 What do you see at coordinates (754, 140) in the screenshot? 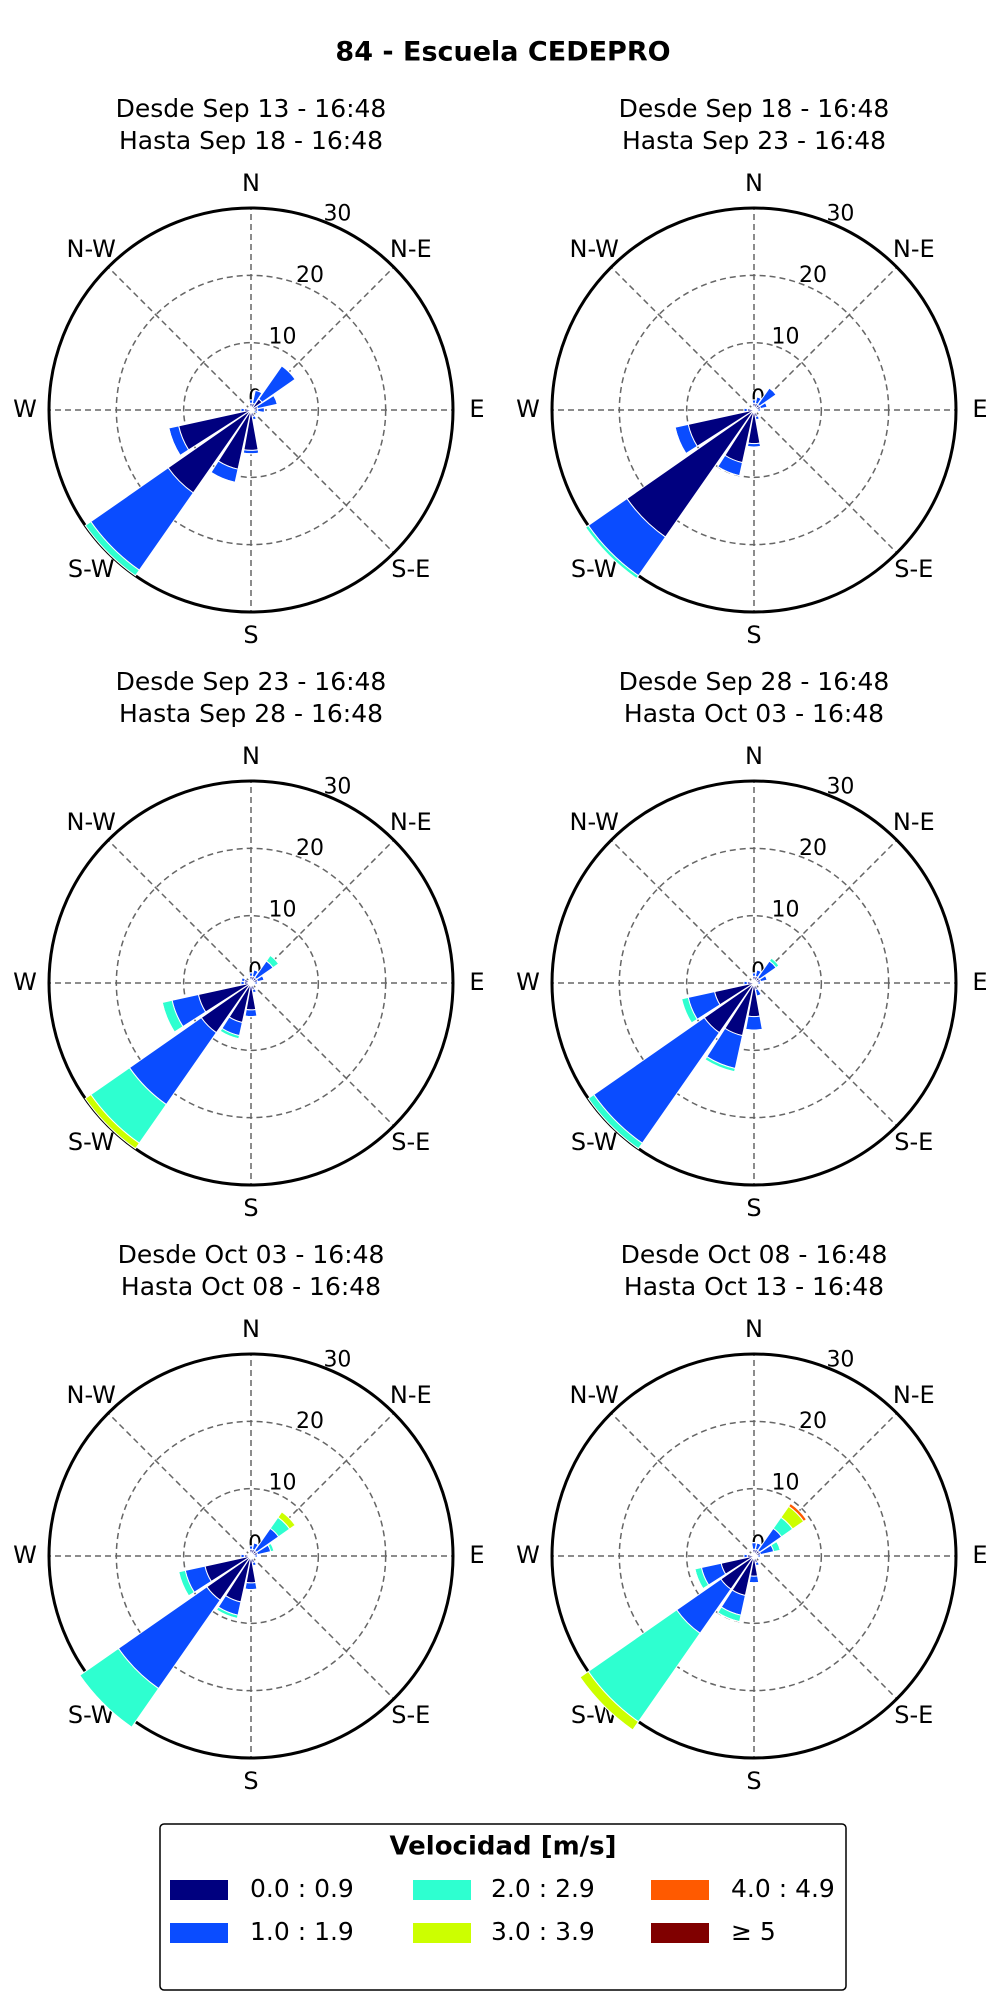
I see `chart-subtitle: Hasta Sep 23 - 16:48` at bounding box center [754, 140].